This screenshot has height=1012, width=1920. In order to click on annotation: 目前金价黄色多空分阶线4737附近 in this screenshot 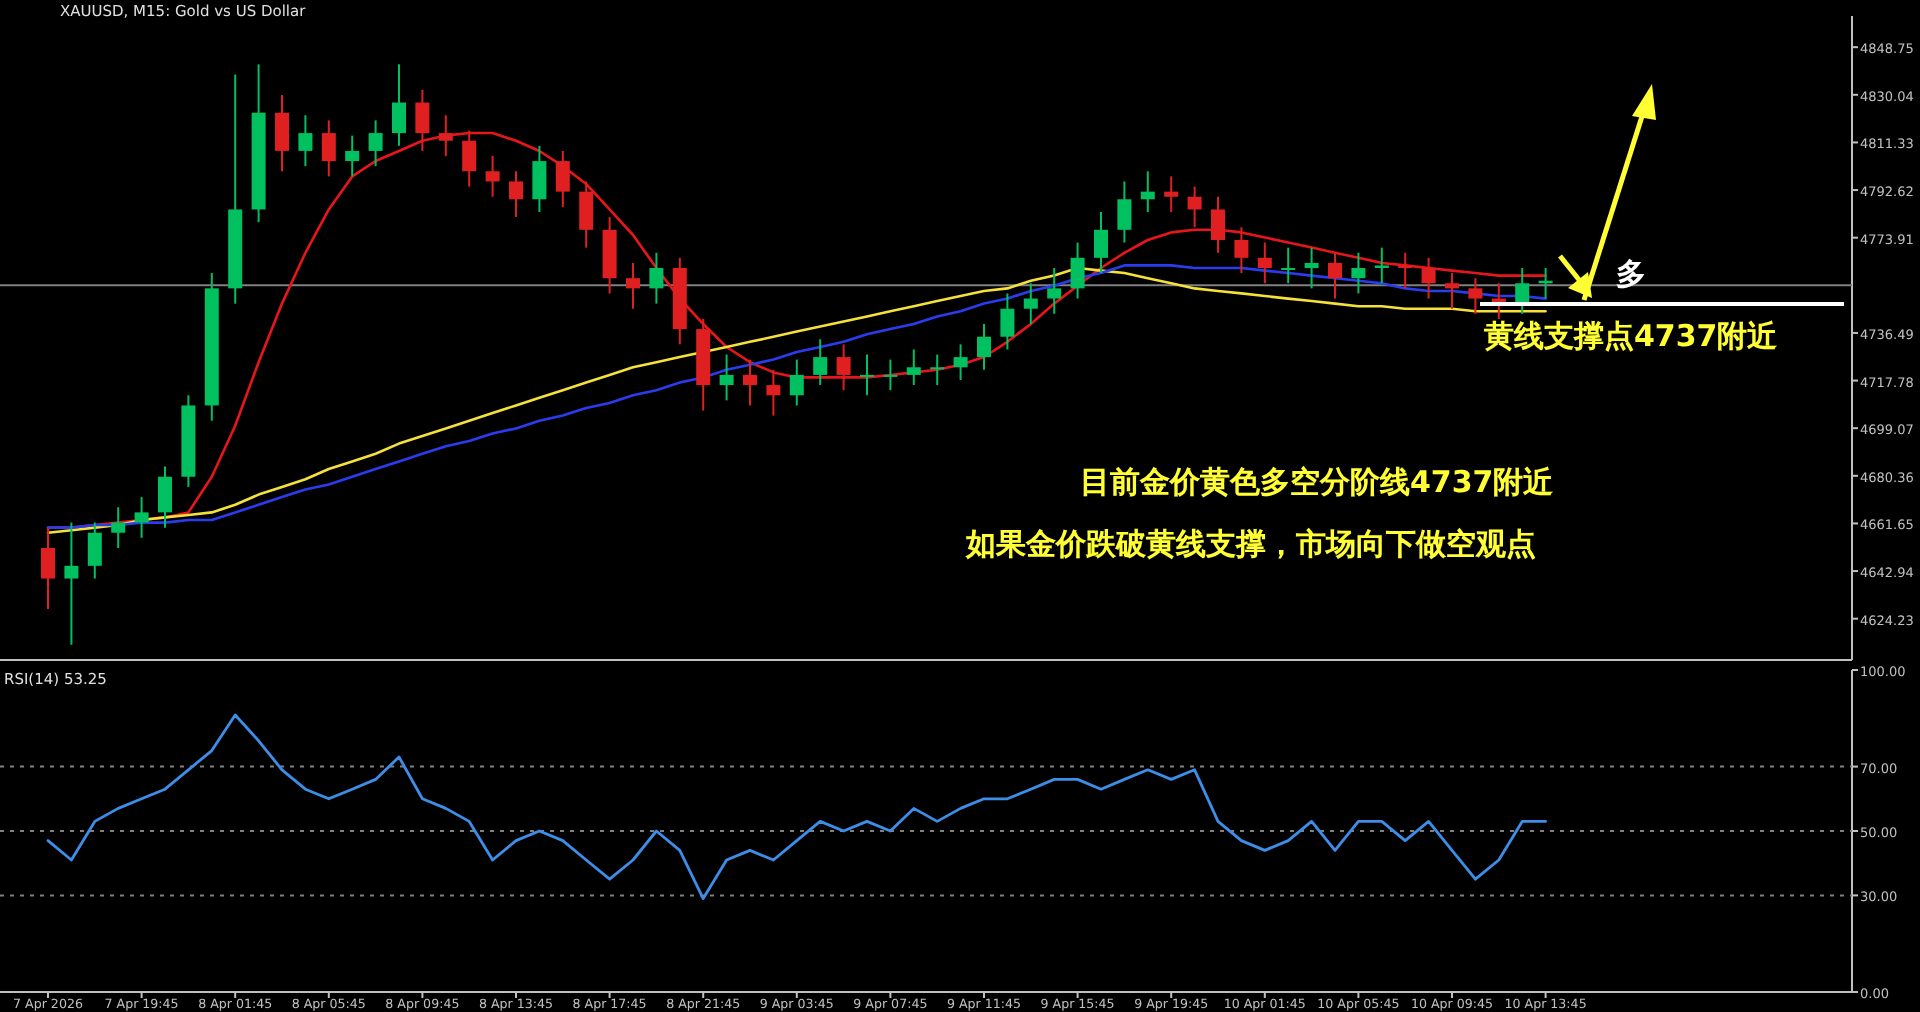, I will do `click(1318, 482)`.